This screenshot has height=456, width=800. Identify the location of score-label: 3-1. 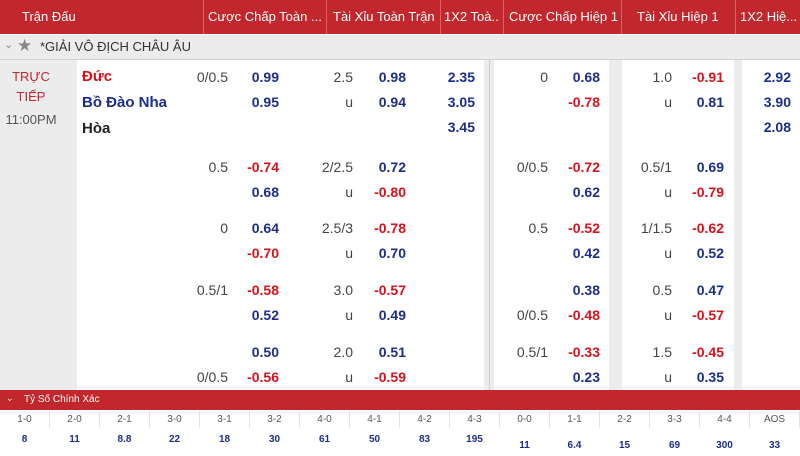
(225, 419).